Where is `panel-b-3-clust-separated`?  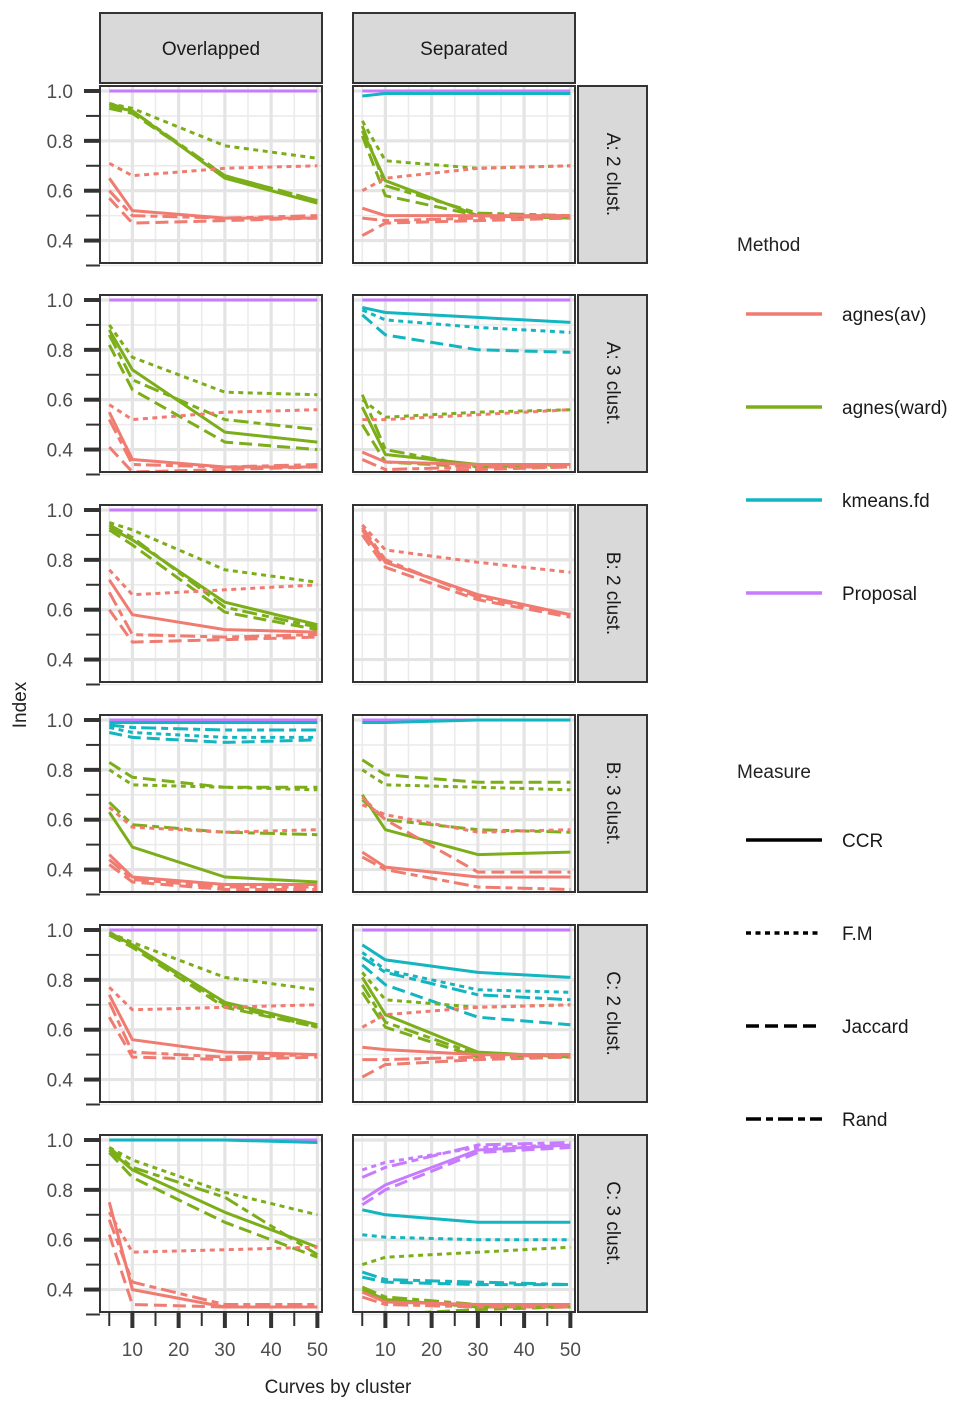 panel-b-3-clust-separated is located at coordinates (464, 805).